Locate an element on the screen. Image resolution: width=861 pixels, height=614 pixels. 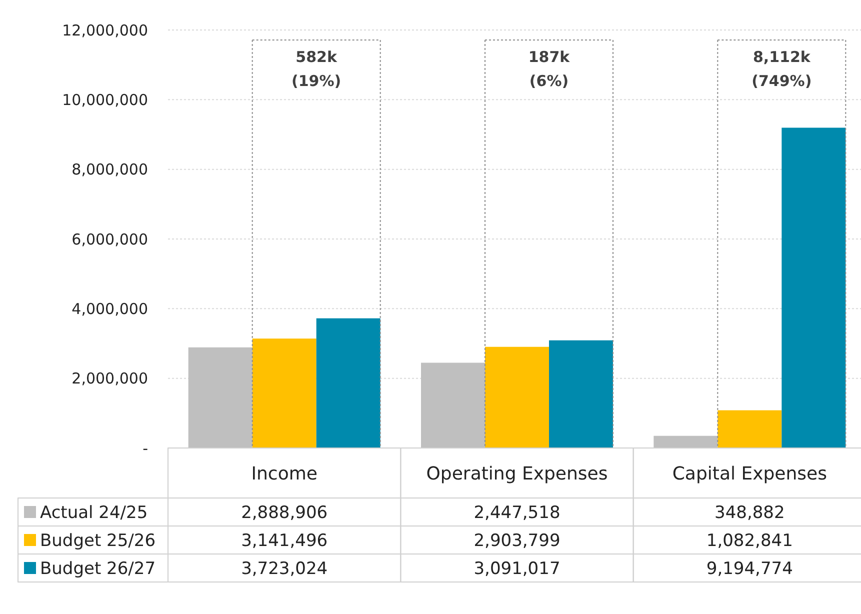
data-label: 3,091,017 is located at coordinates (517, 568).